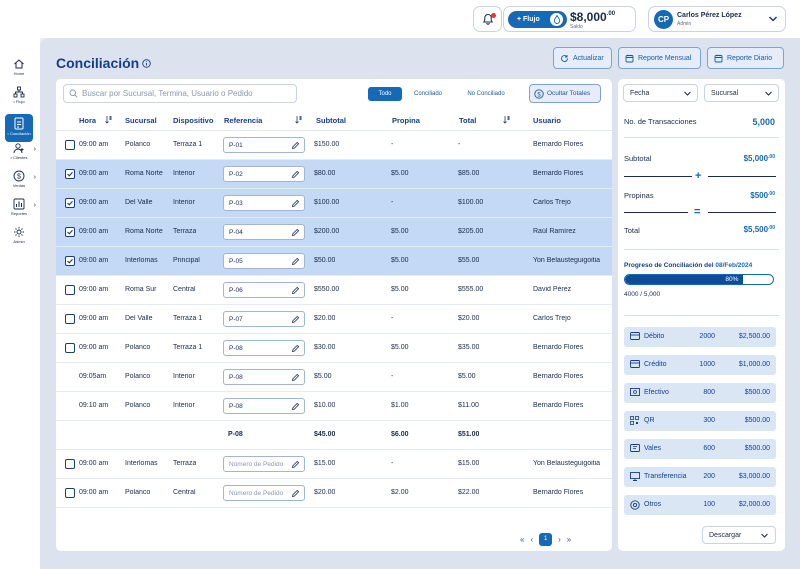  What do you see at coordinates (20, 156) in the screenshot?
I see `sidebar-item-clientes: • Clientes ›` at bounding box center [20, 156].